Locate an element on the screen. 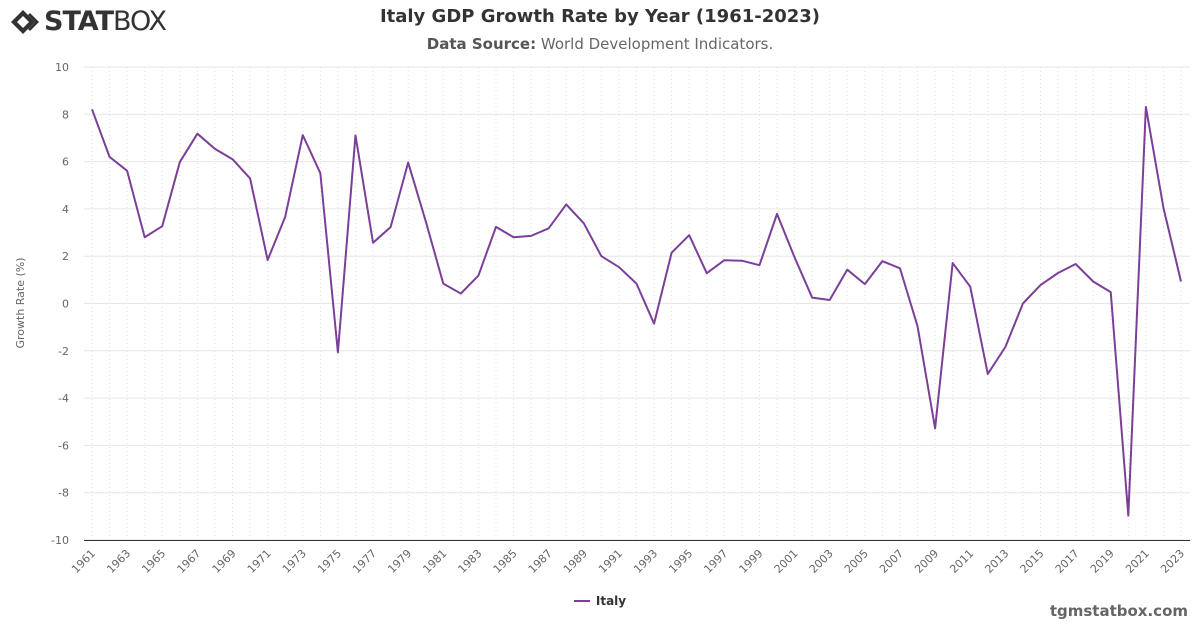  subtitle-value: World Development Indicators. is located at coordinates (657, 44).